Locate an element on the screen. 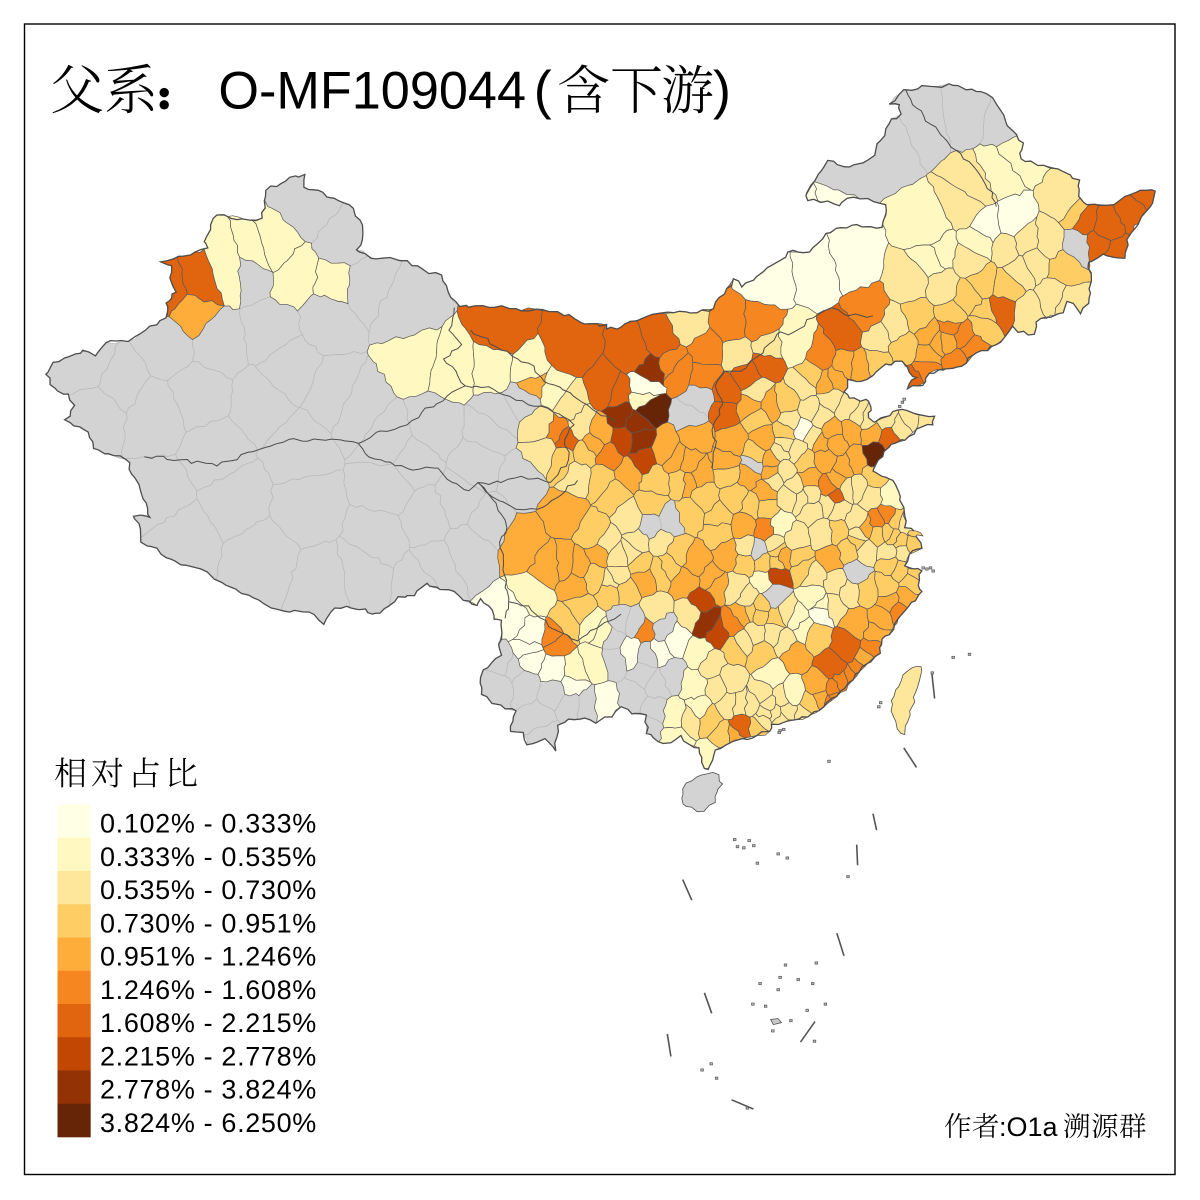  svg-text: 0.333% - 0.535% is located at coordinates (208, 857).